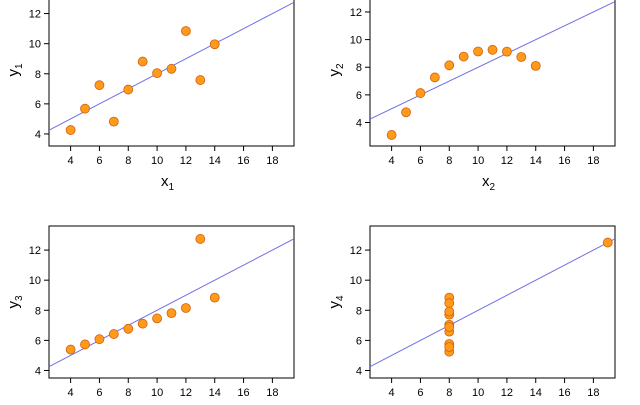 This screenshot has height=405, width=640. I want to click on y-axis-label-subscript: 4, so click(340, 298).